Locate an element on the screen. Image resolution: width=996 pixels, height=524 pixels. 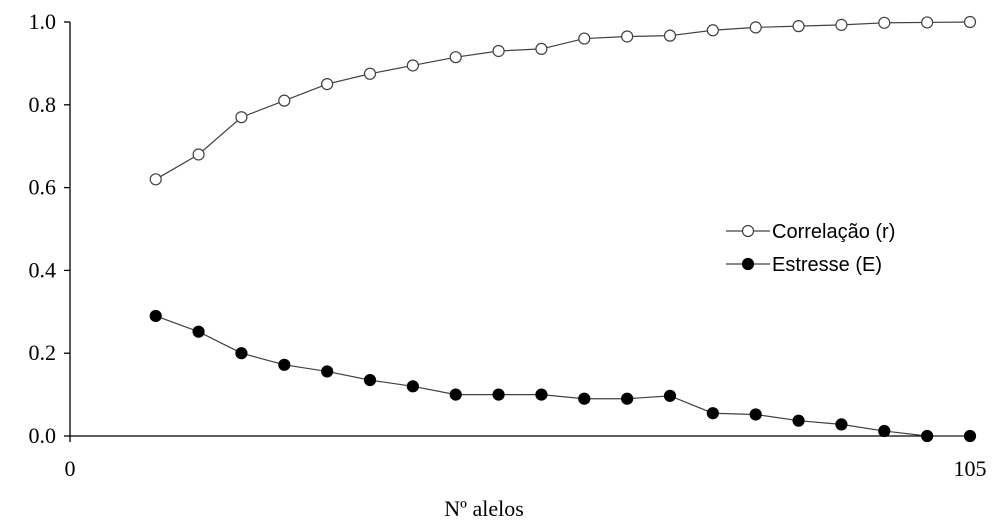
y-axis: 0.0 0.2 0.4 0.6 0.8 1.0 is located at coordinates (50, 228).